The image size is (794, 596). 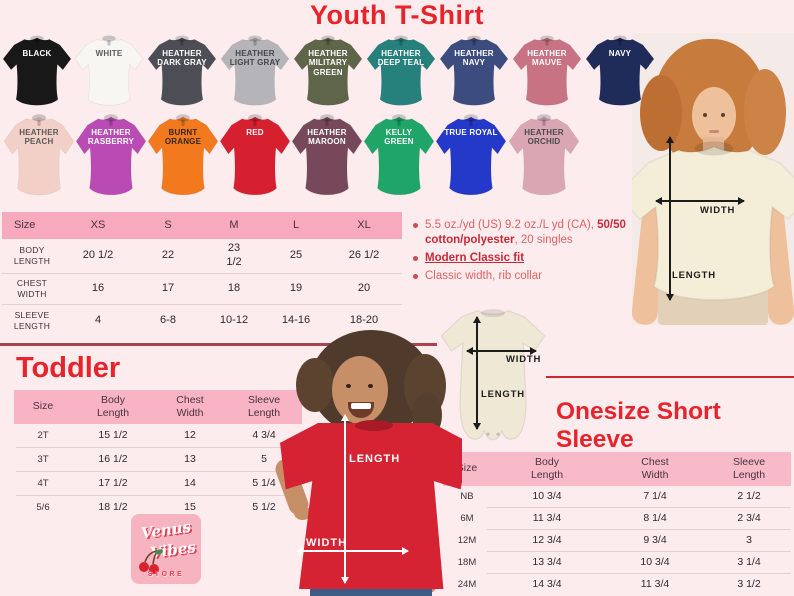 What do you see at coordinates (401, 58) in the screenshot?
I see `shirt-color-label: HEATHER DEEP TEAL` at bounding box center [401, 58].